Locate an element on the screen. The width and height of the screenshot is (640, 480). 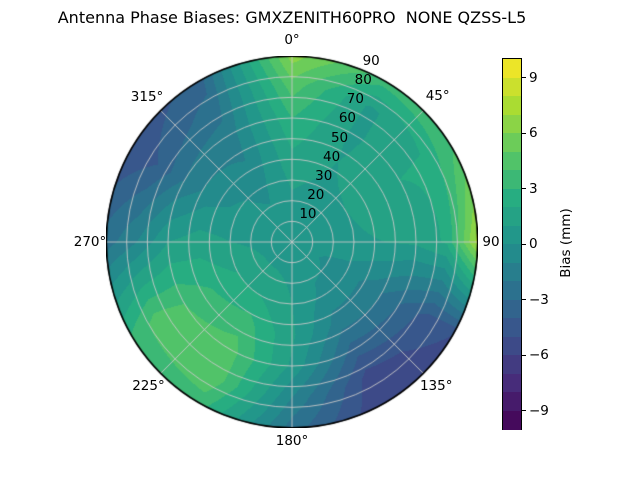
colorbar-tick-label: −3 is located at coordinates (539, 299).